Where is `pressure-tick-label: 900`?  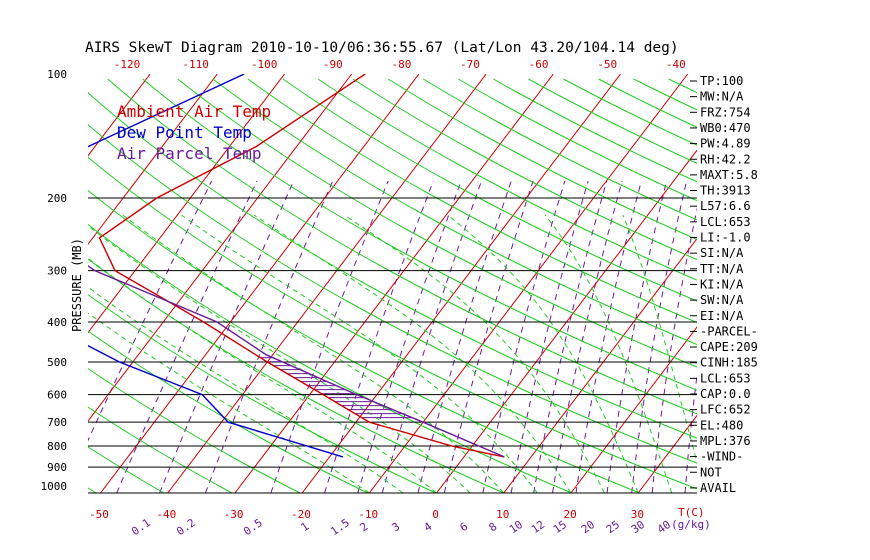 pressure-tick-label: 900 is located at coordinates (57, 467).